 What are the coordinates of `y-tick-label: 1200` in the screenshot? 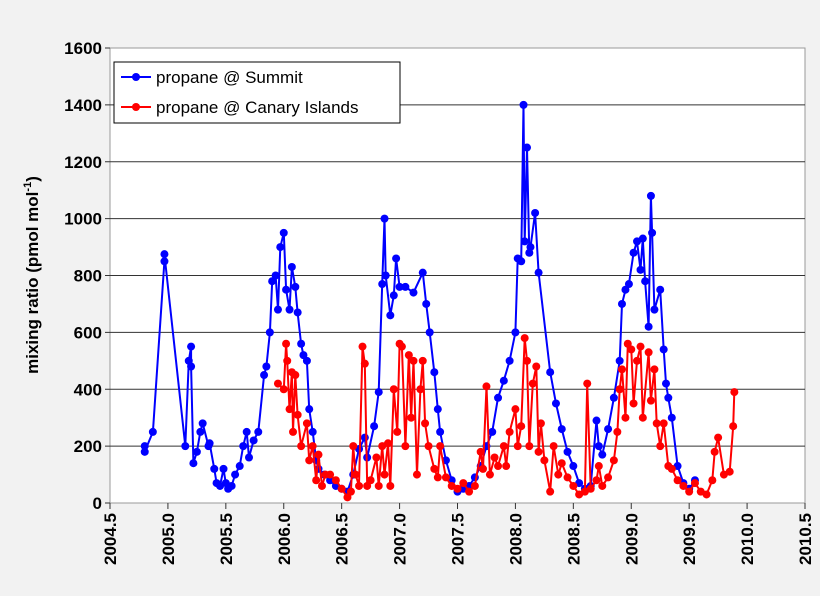 It's located at (83, 162).